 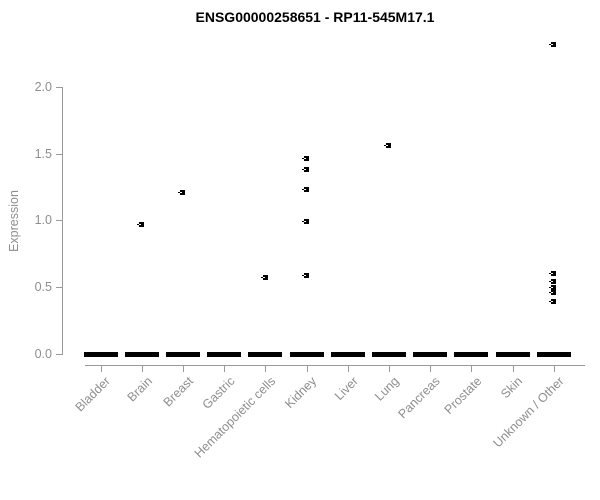 I want to click on x-tick-label: Bladder, so click(x=93, y=394).